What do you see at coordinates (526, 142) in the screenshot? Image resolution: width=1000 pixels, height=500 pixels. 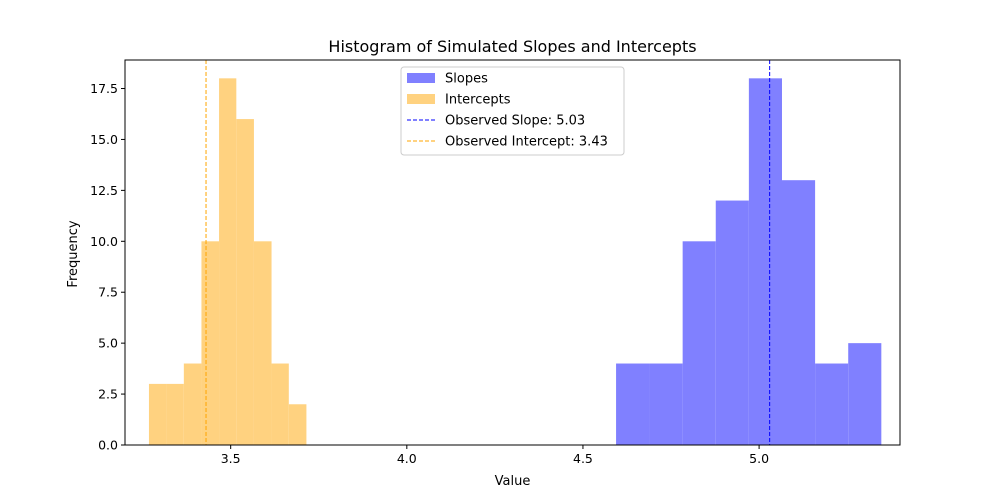 I see `legend-label: Observed Intercept: 3.43` at bounding box center [526, 142].